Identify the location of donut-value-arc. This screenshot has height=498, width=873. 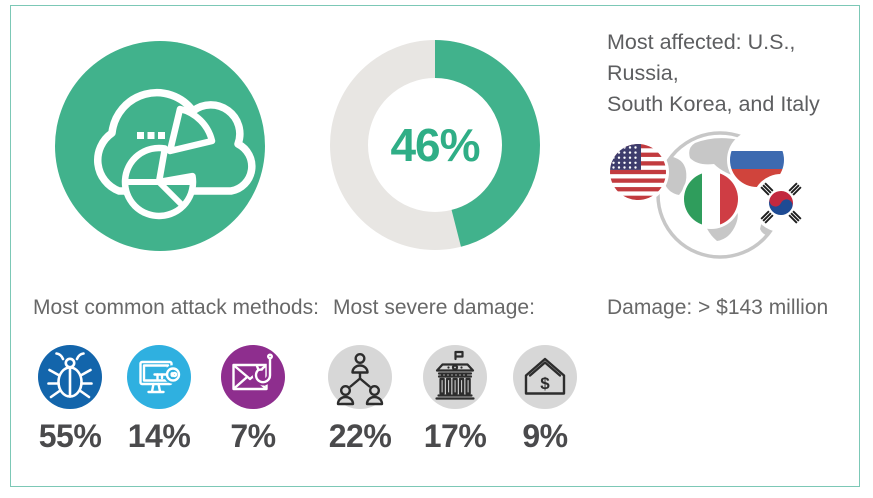
(435, 145).